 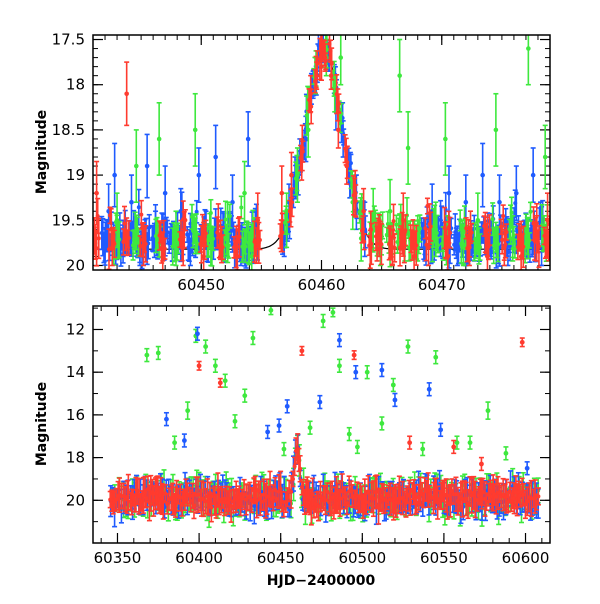 I want to click on bottom-x-tick-label: 60450, so click(x=281, y=558).